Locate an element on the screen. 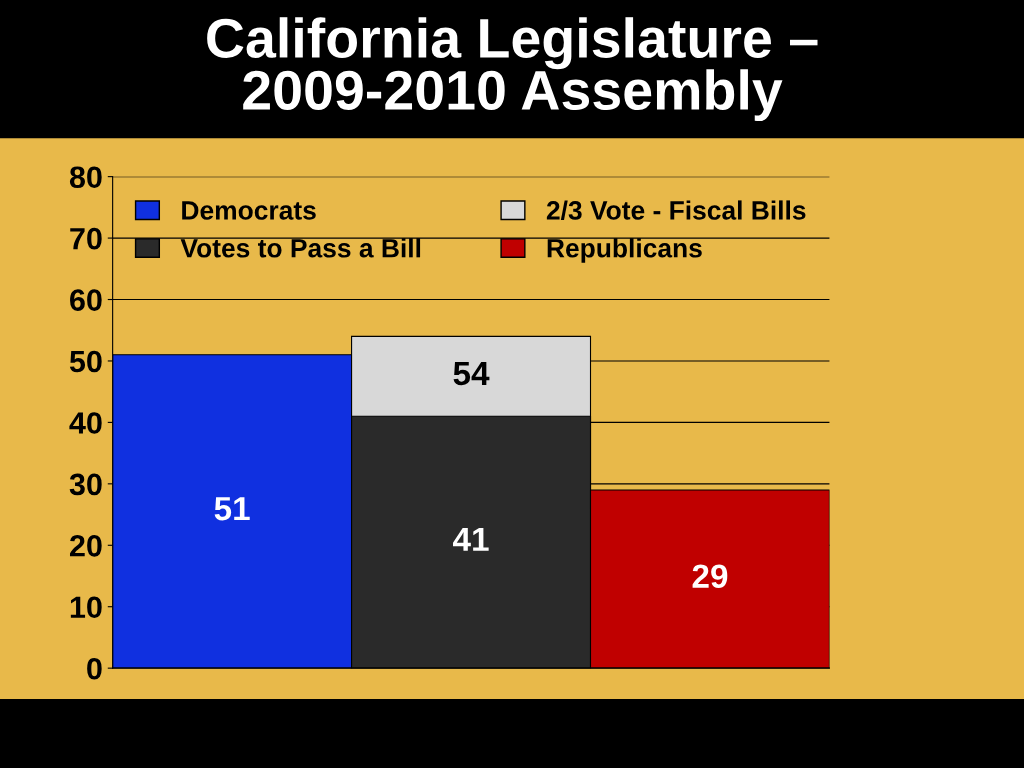 This screenshot has height=768, width=1024. data-label: 29 is located at coordinates (710, 576).